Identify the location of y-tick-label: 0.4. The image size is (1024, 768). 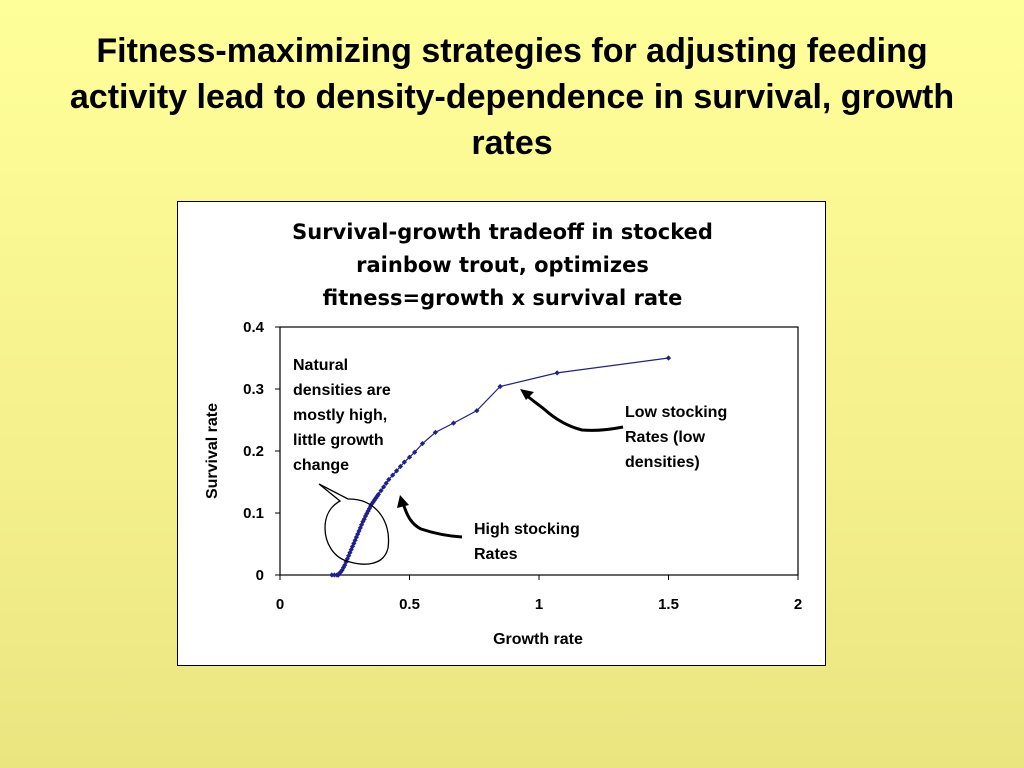
(254, 327).